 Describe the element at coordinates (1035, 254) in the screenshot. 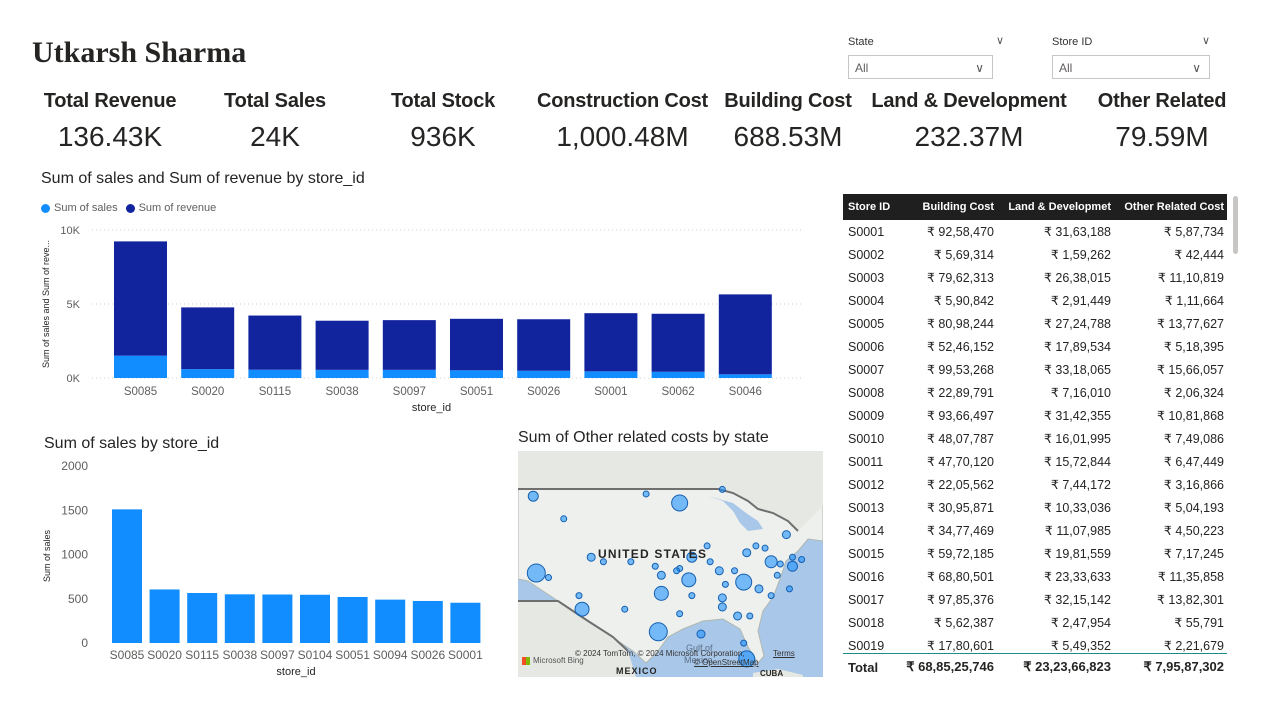

I see `table-row: S0002 ₹ 5,69,314 ₹ 1,59,262 ₹ 42,444` at that location.